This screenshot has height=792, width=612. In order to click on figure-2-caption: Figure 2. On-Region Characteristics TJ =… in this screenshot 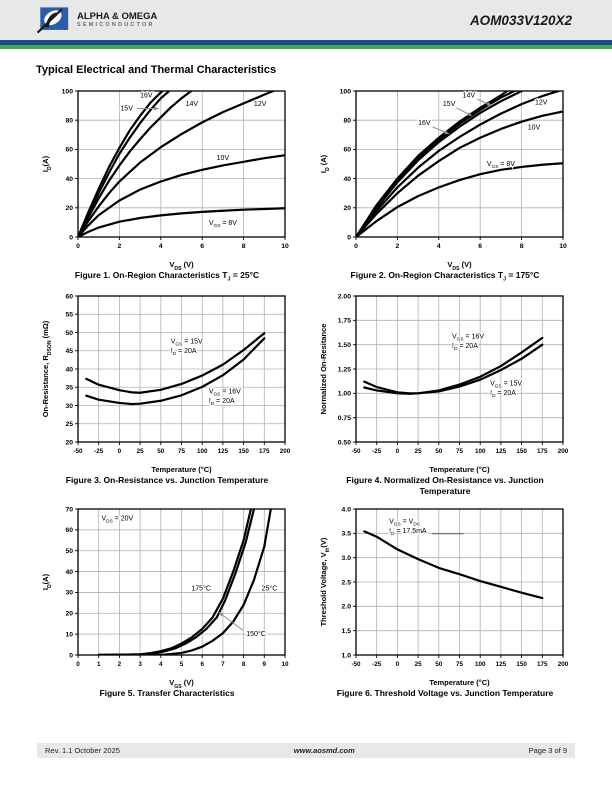, I will do `click(445, 276)`.